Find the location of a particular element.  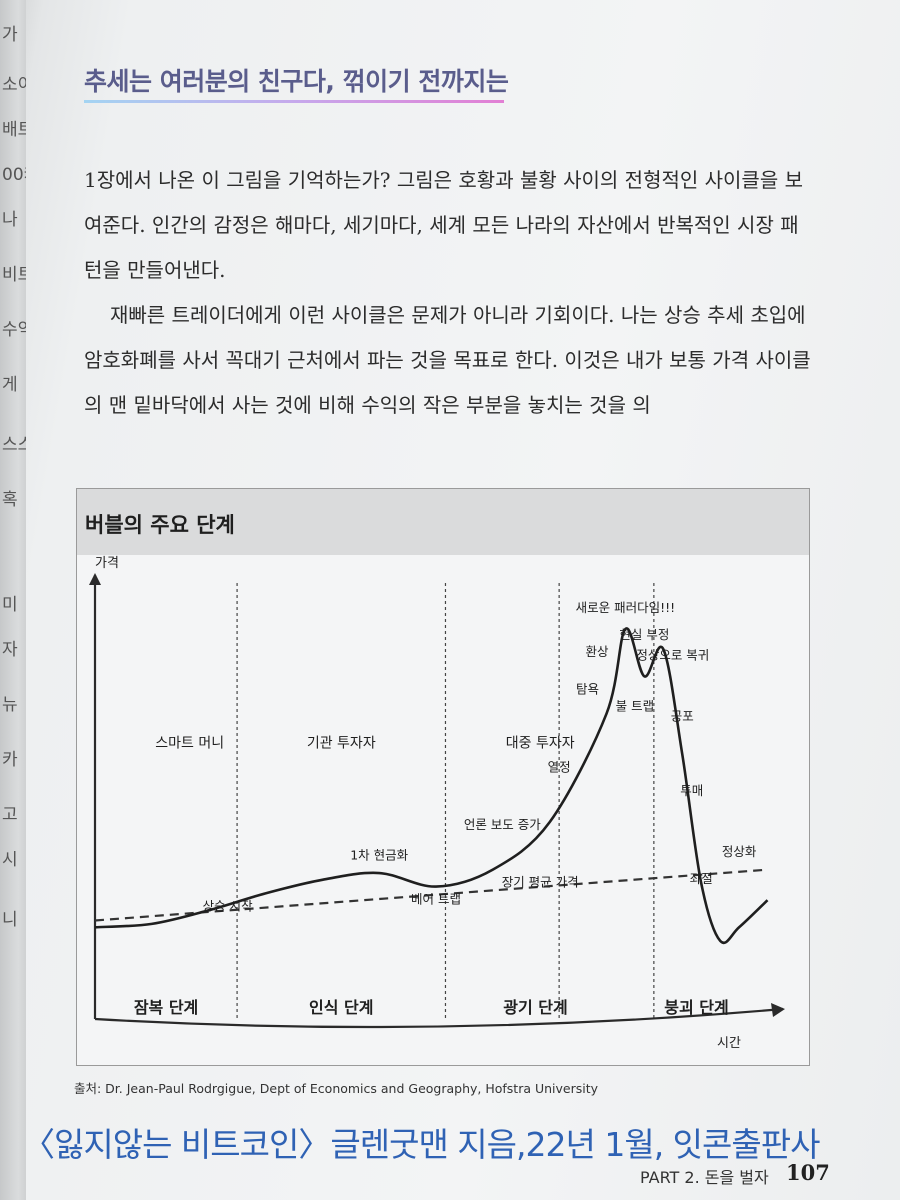

prev-page-fragment: 00캐 is located at coordinates (14, 175).